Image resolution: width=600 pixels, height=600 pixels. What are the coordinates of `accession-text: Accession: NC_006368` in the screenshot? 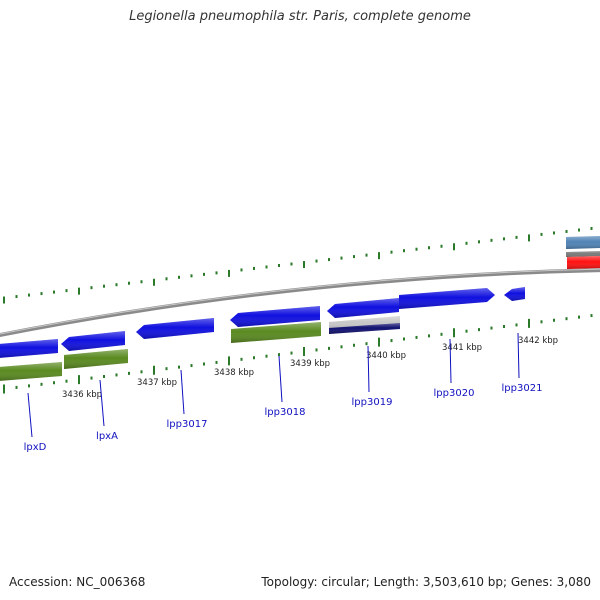 It's located at (77, 582).